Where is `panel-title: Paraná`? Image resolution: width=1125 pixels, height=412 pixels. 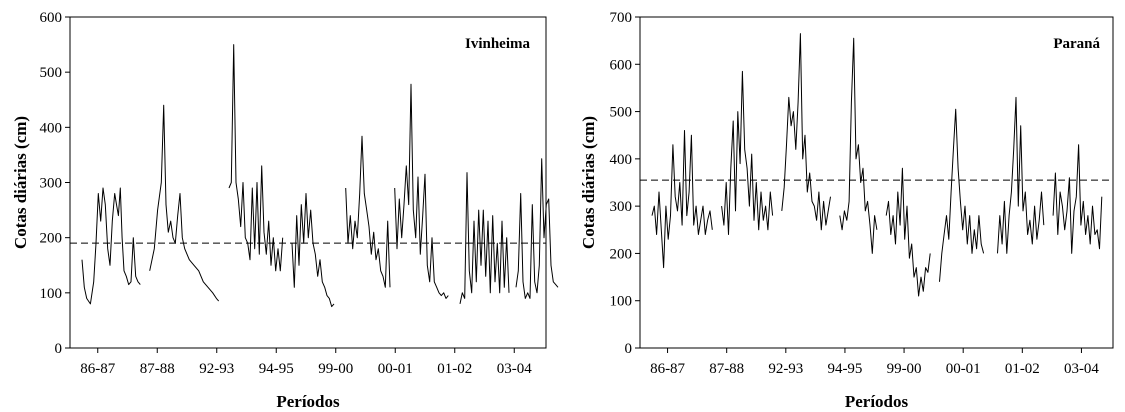
panel-title: Paraná is located at coordinates (1076, 44).